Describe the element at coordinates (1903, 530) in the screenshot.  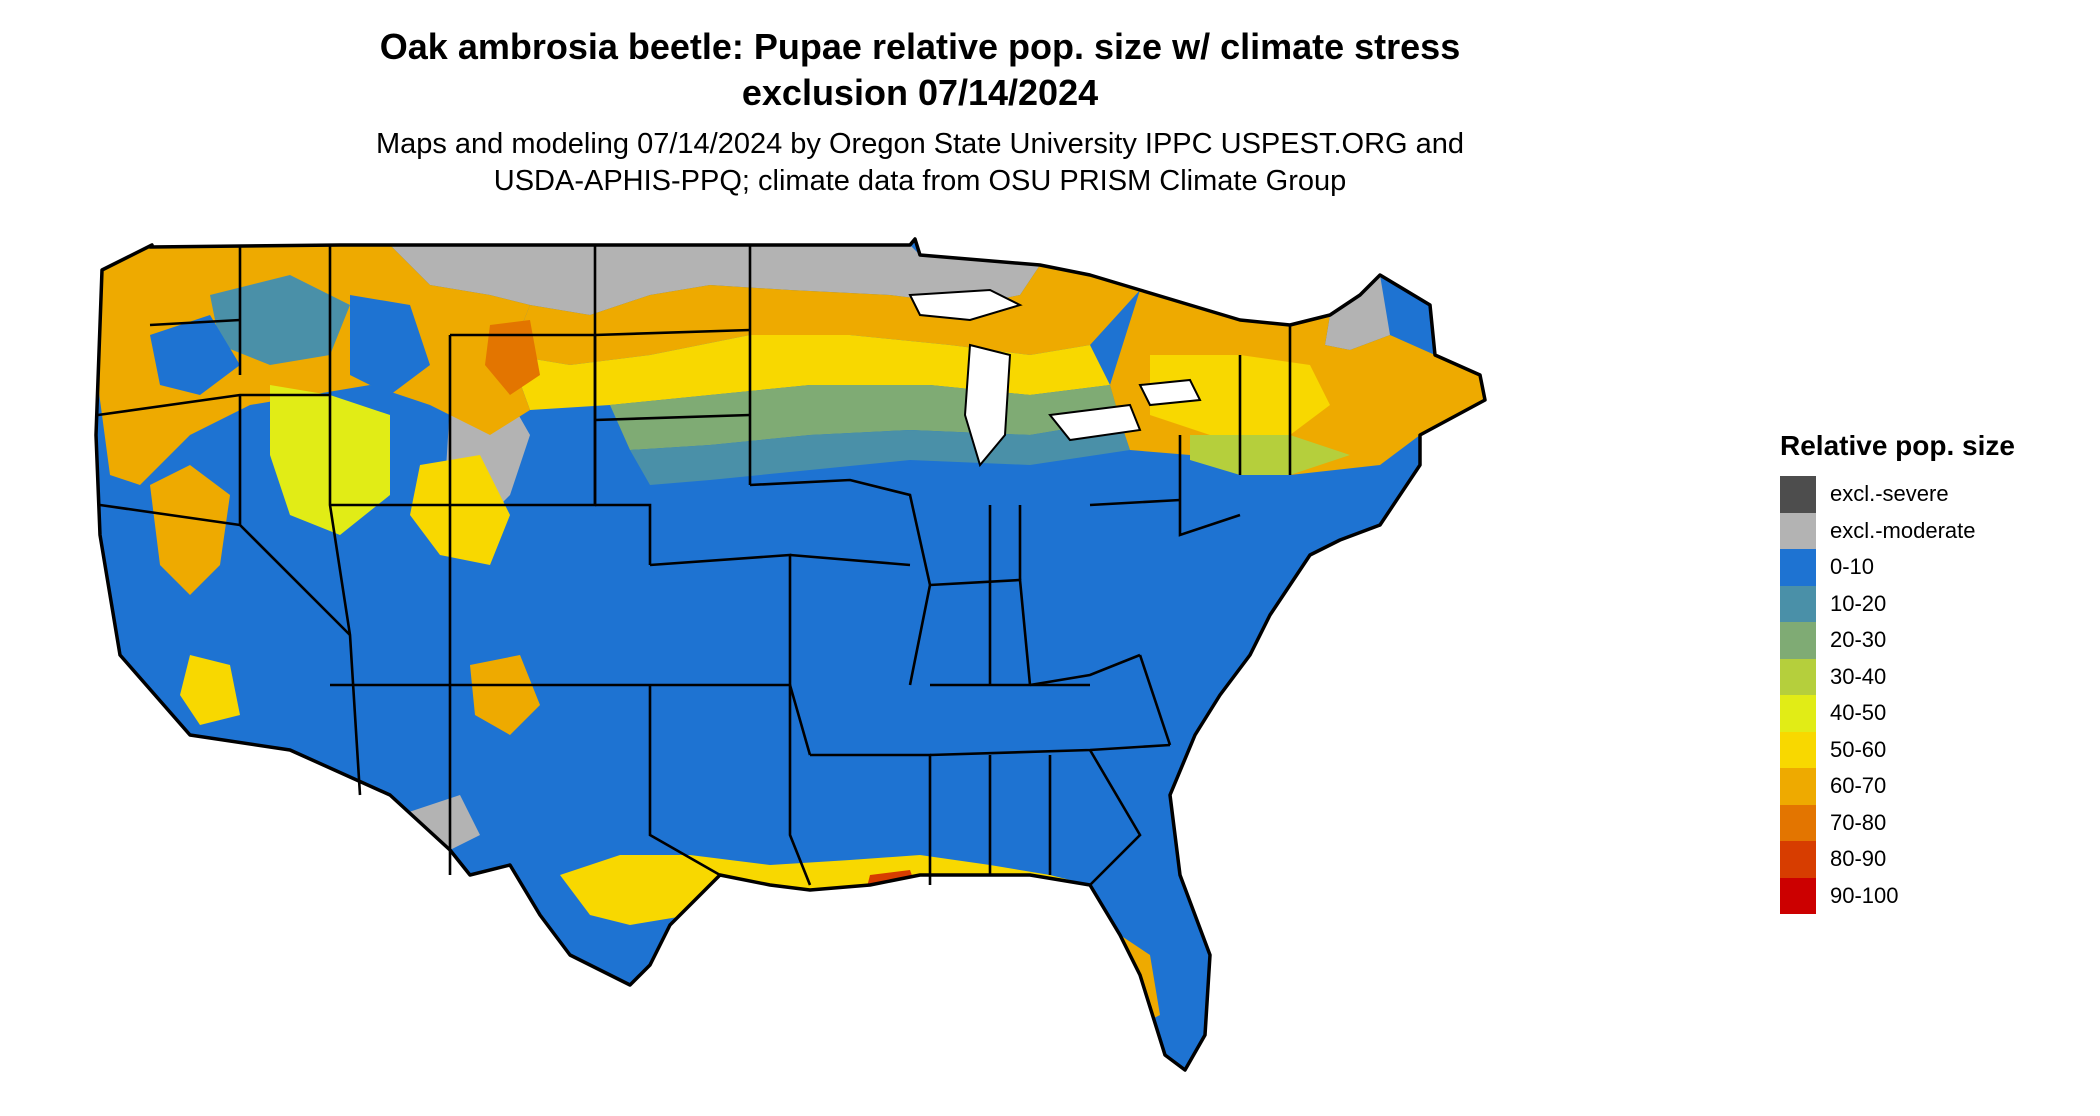
I see `legend-label: excl.-moderate` at that location.